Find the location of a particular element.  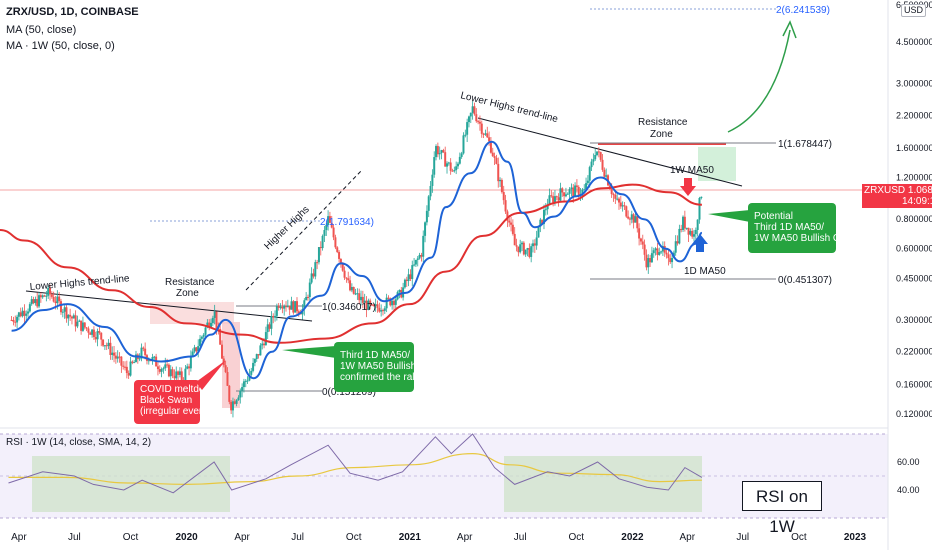

ma1w-label: 1W MA50 is located at coordinates (692, 170).